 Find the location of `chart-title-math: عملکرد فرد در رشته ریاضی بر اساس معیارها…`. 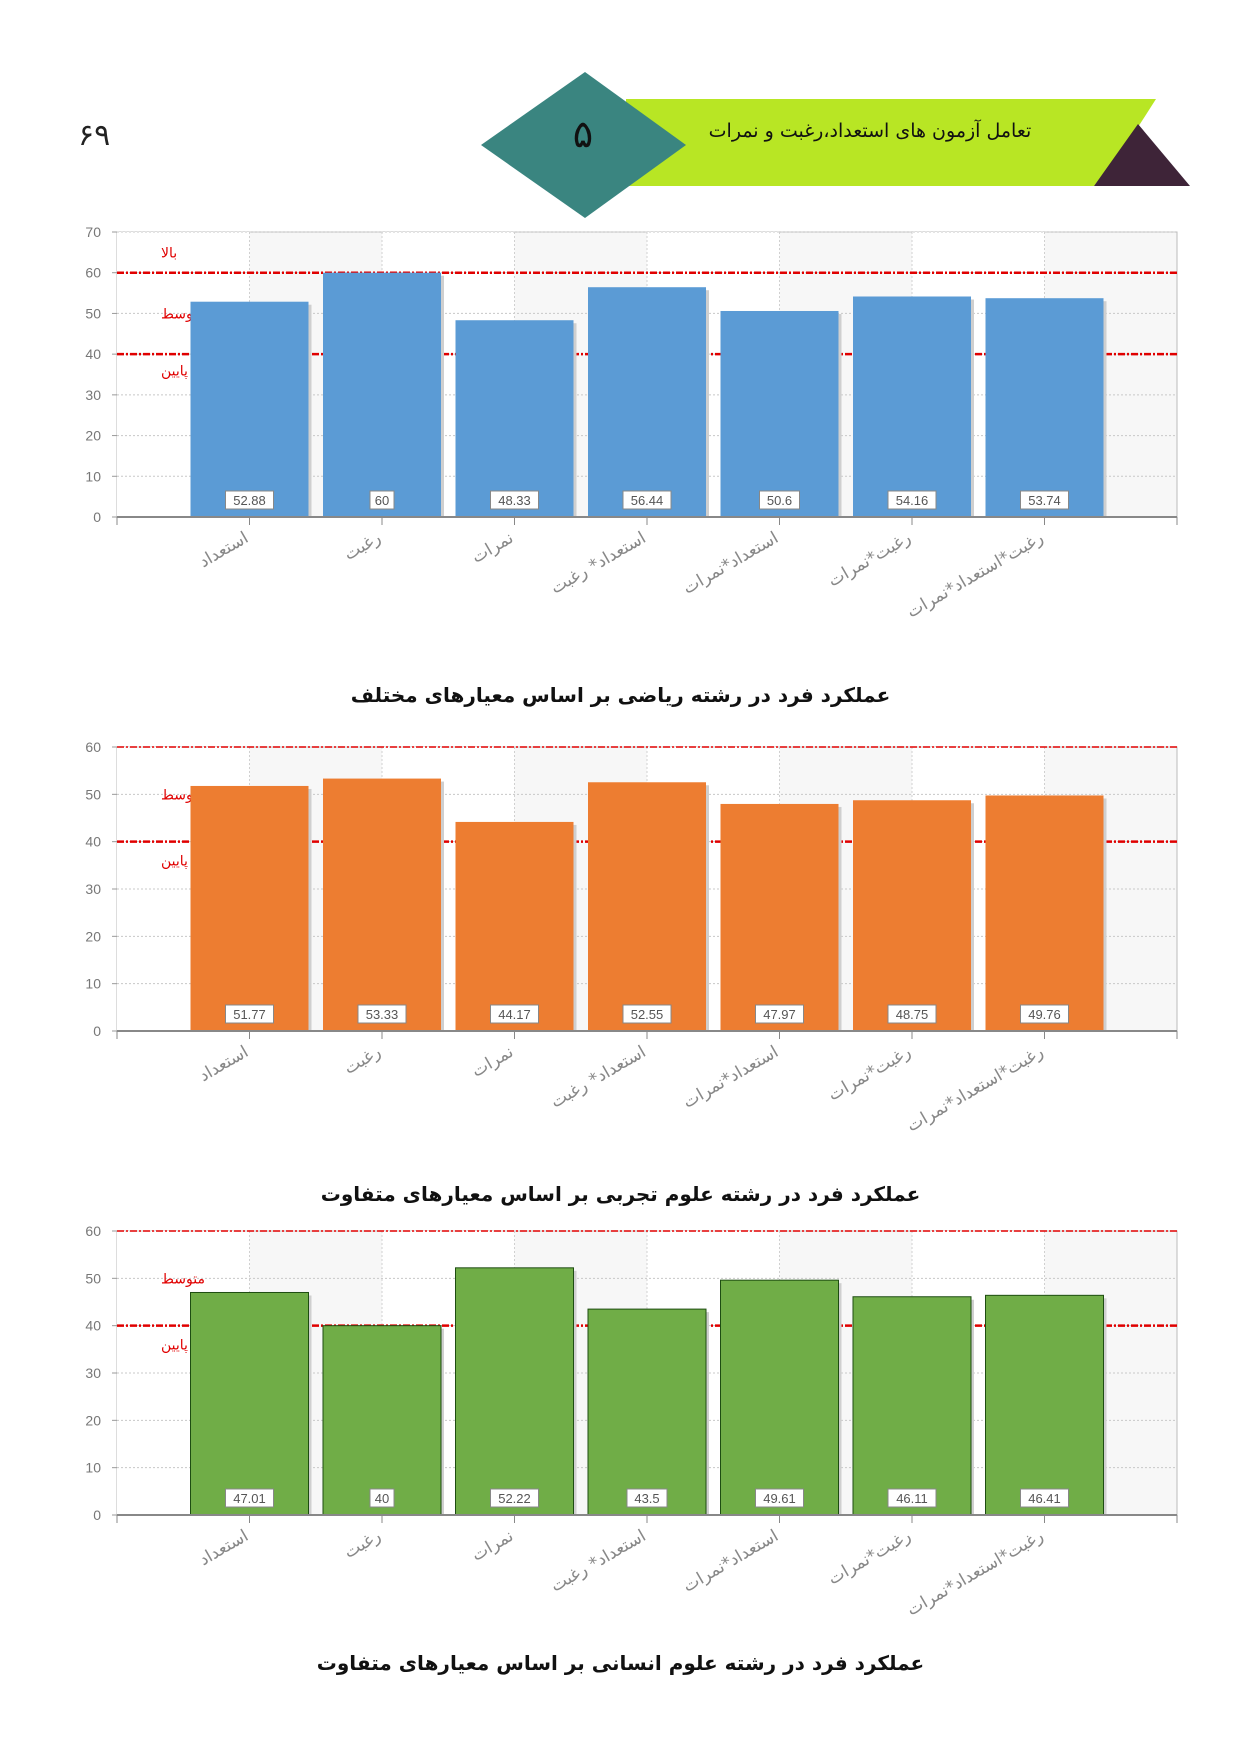

chart-title-math: عملکرد فرد در رشته ریاضی بر اساس معیارها… is located at coordinates (620, 695).